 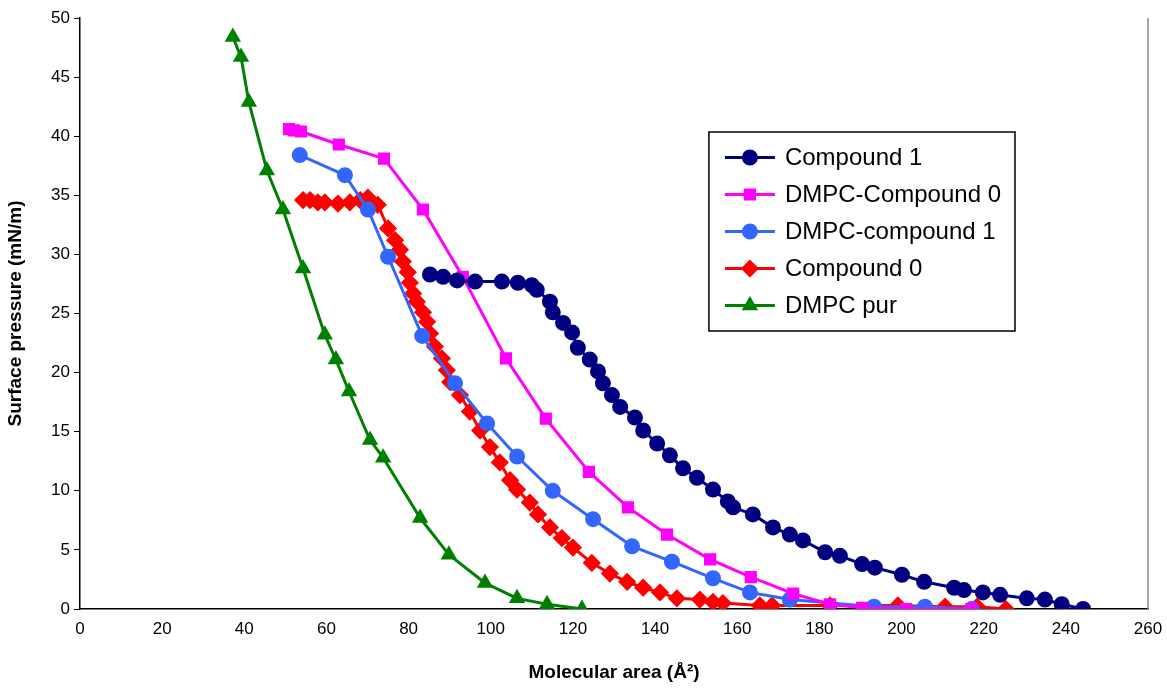 What do you see at coordinates (840, 305) in the screenshot?
I see `legend-label: DMPC pur` at bounding box center [840, 305].